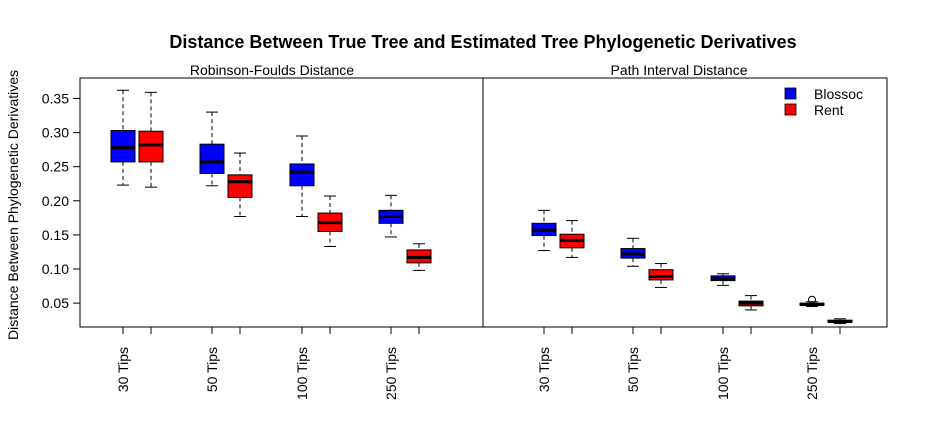 The height and width of the screenshot is (426, 929). What do you see at coordinates (838, 94) in the screenshot?
I see `legend-label-blossoc: Blossoc` at bounding box center [838, 94].